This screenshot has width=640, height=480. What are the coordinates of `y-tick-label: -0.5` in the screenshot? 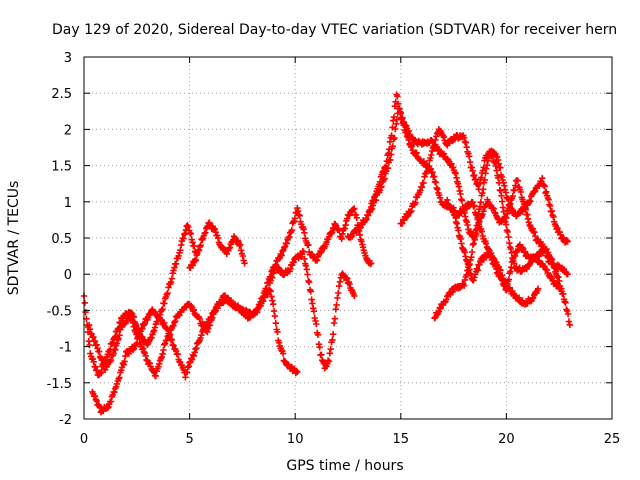 It's located at (59, 311).